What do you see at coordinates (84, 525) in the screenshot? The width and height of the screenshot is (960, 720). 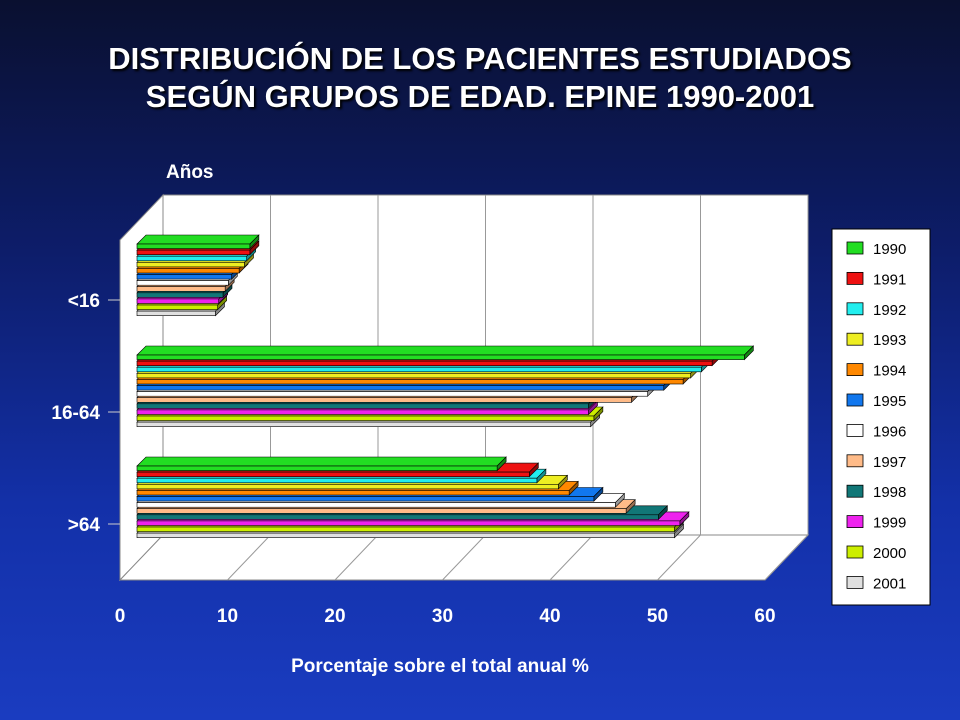 I see `category-label: >64` at bounding box center [84, 525].